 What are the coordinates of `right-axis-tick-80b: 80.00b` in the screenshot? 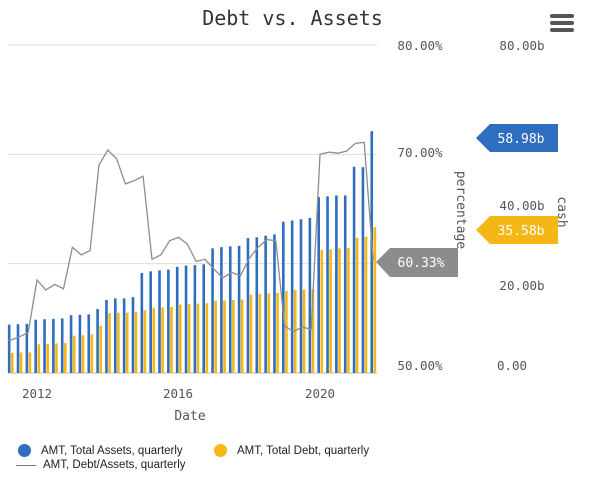 It's located at (521, 45).